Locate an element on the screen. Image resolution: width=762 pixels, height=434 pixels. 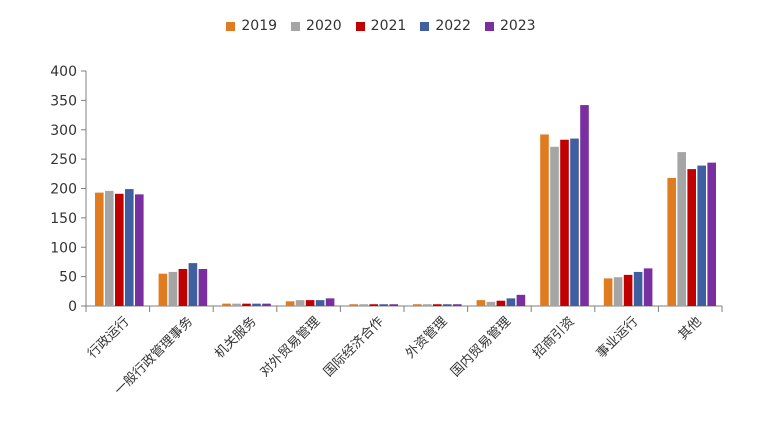
legend-item: 2021 is located at coordinates (381, 26).